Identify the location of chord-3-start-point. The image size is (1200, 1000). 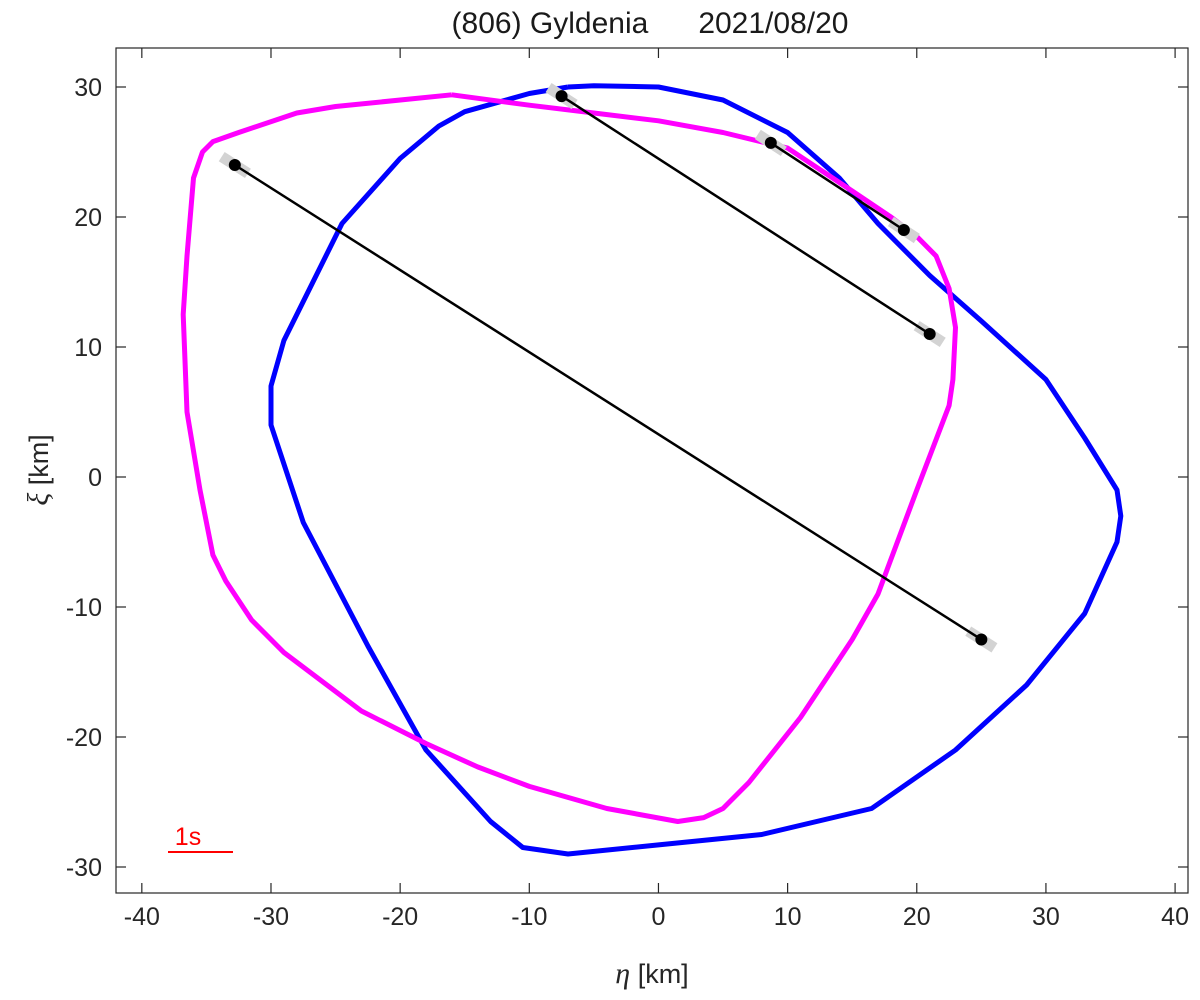
(770, 142).